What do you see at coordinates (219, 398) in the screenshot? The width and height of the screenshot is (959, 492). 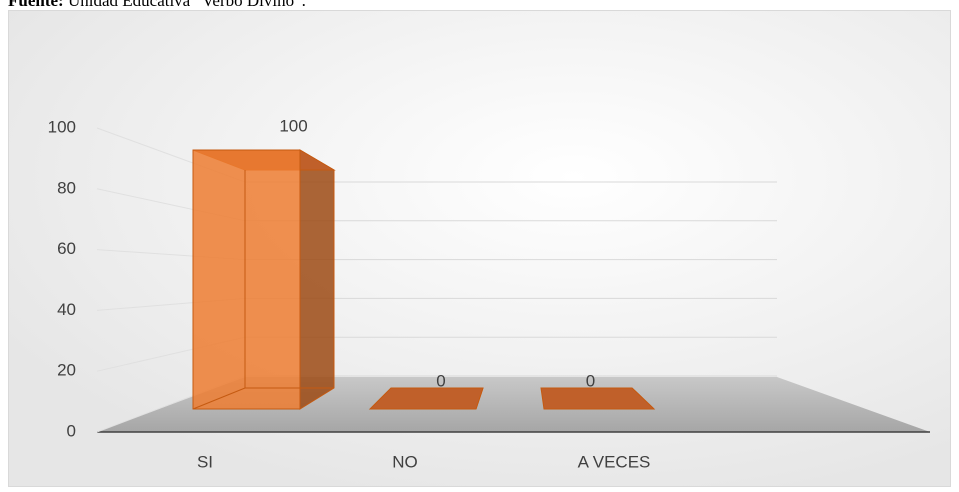 I see `bar-edge` at bounding box center [219, 398].